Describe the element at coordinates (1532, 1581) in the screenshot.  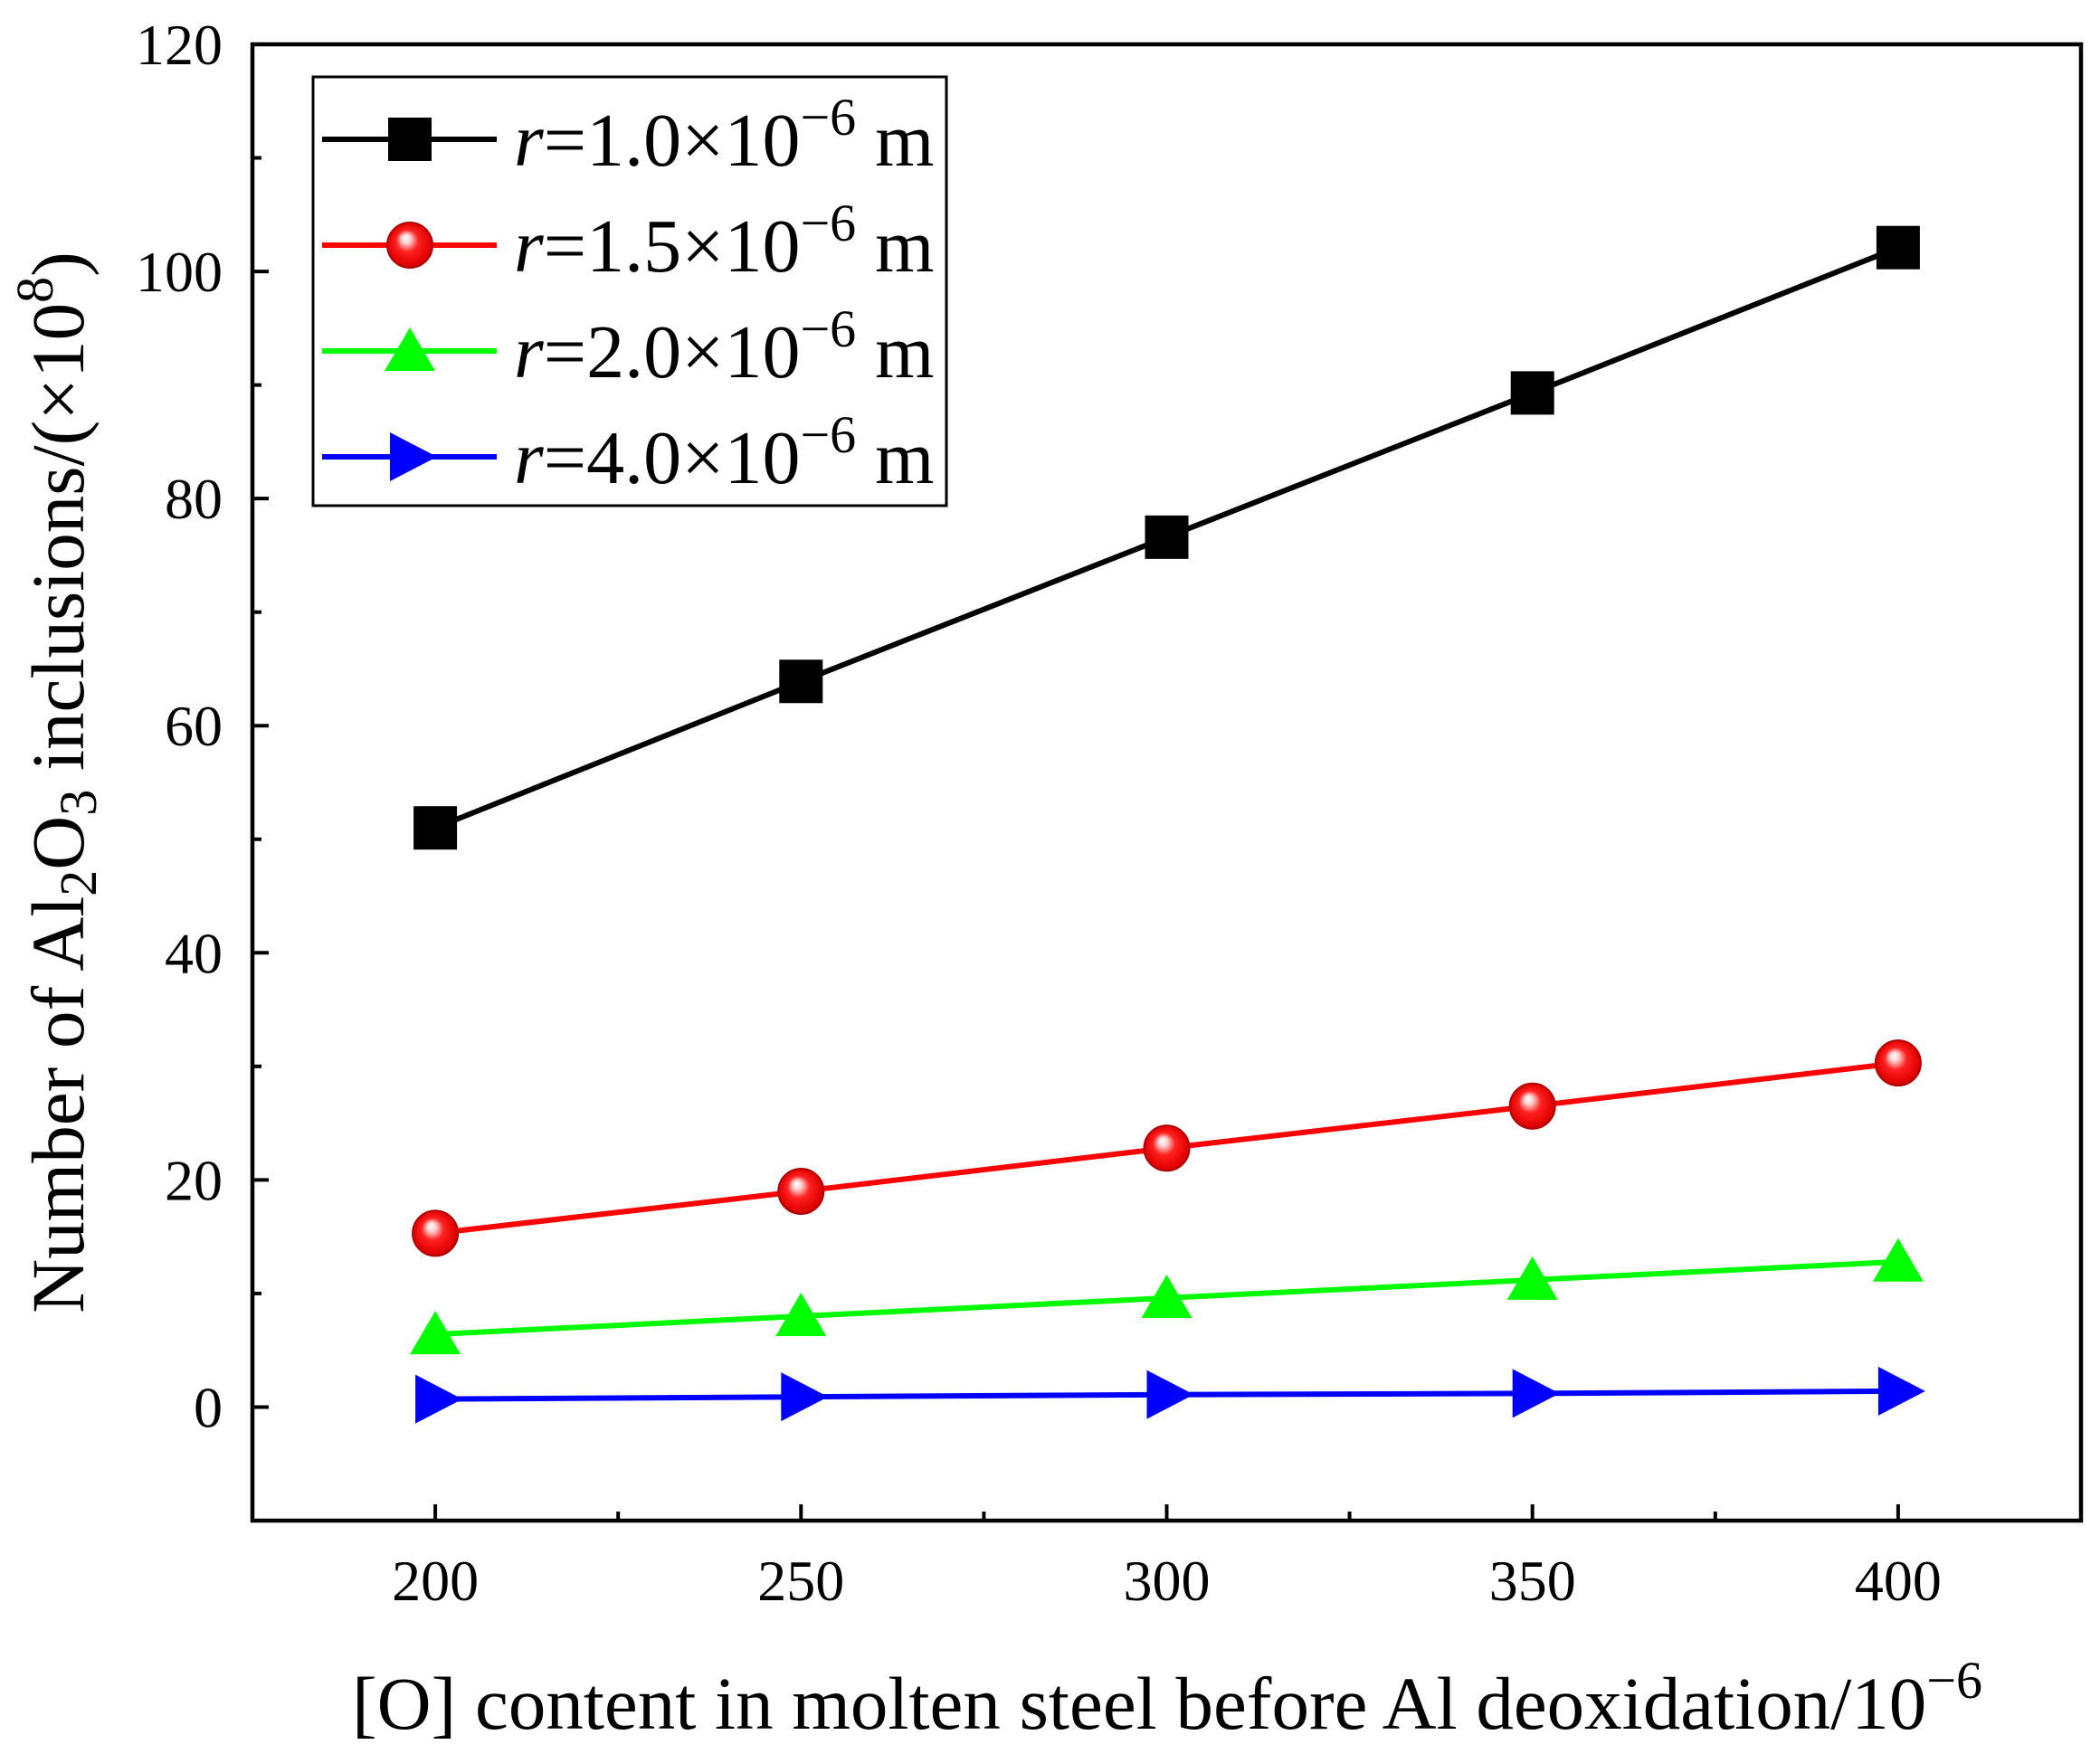
I see `x-tick-label: 350` at that location.